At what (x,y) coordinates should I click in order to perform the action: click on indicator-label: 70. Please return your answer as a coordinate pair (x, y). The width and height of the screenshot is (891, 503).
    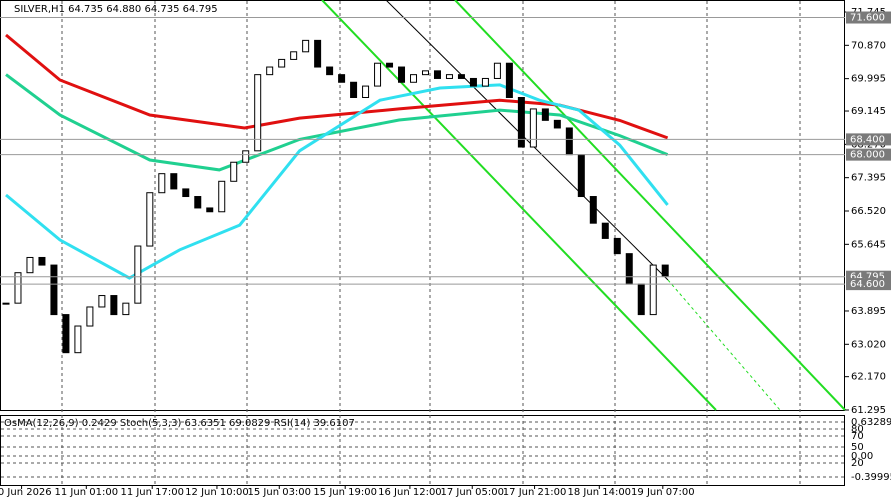
    Looking at the image, I should click on (857, 436).